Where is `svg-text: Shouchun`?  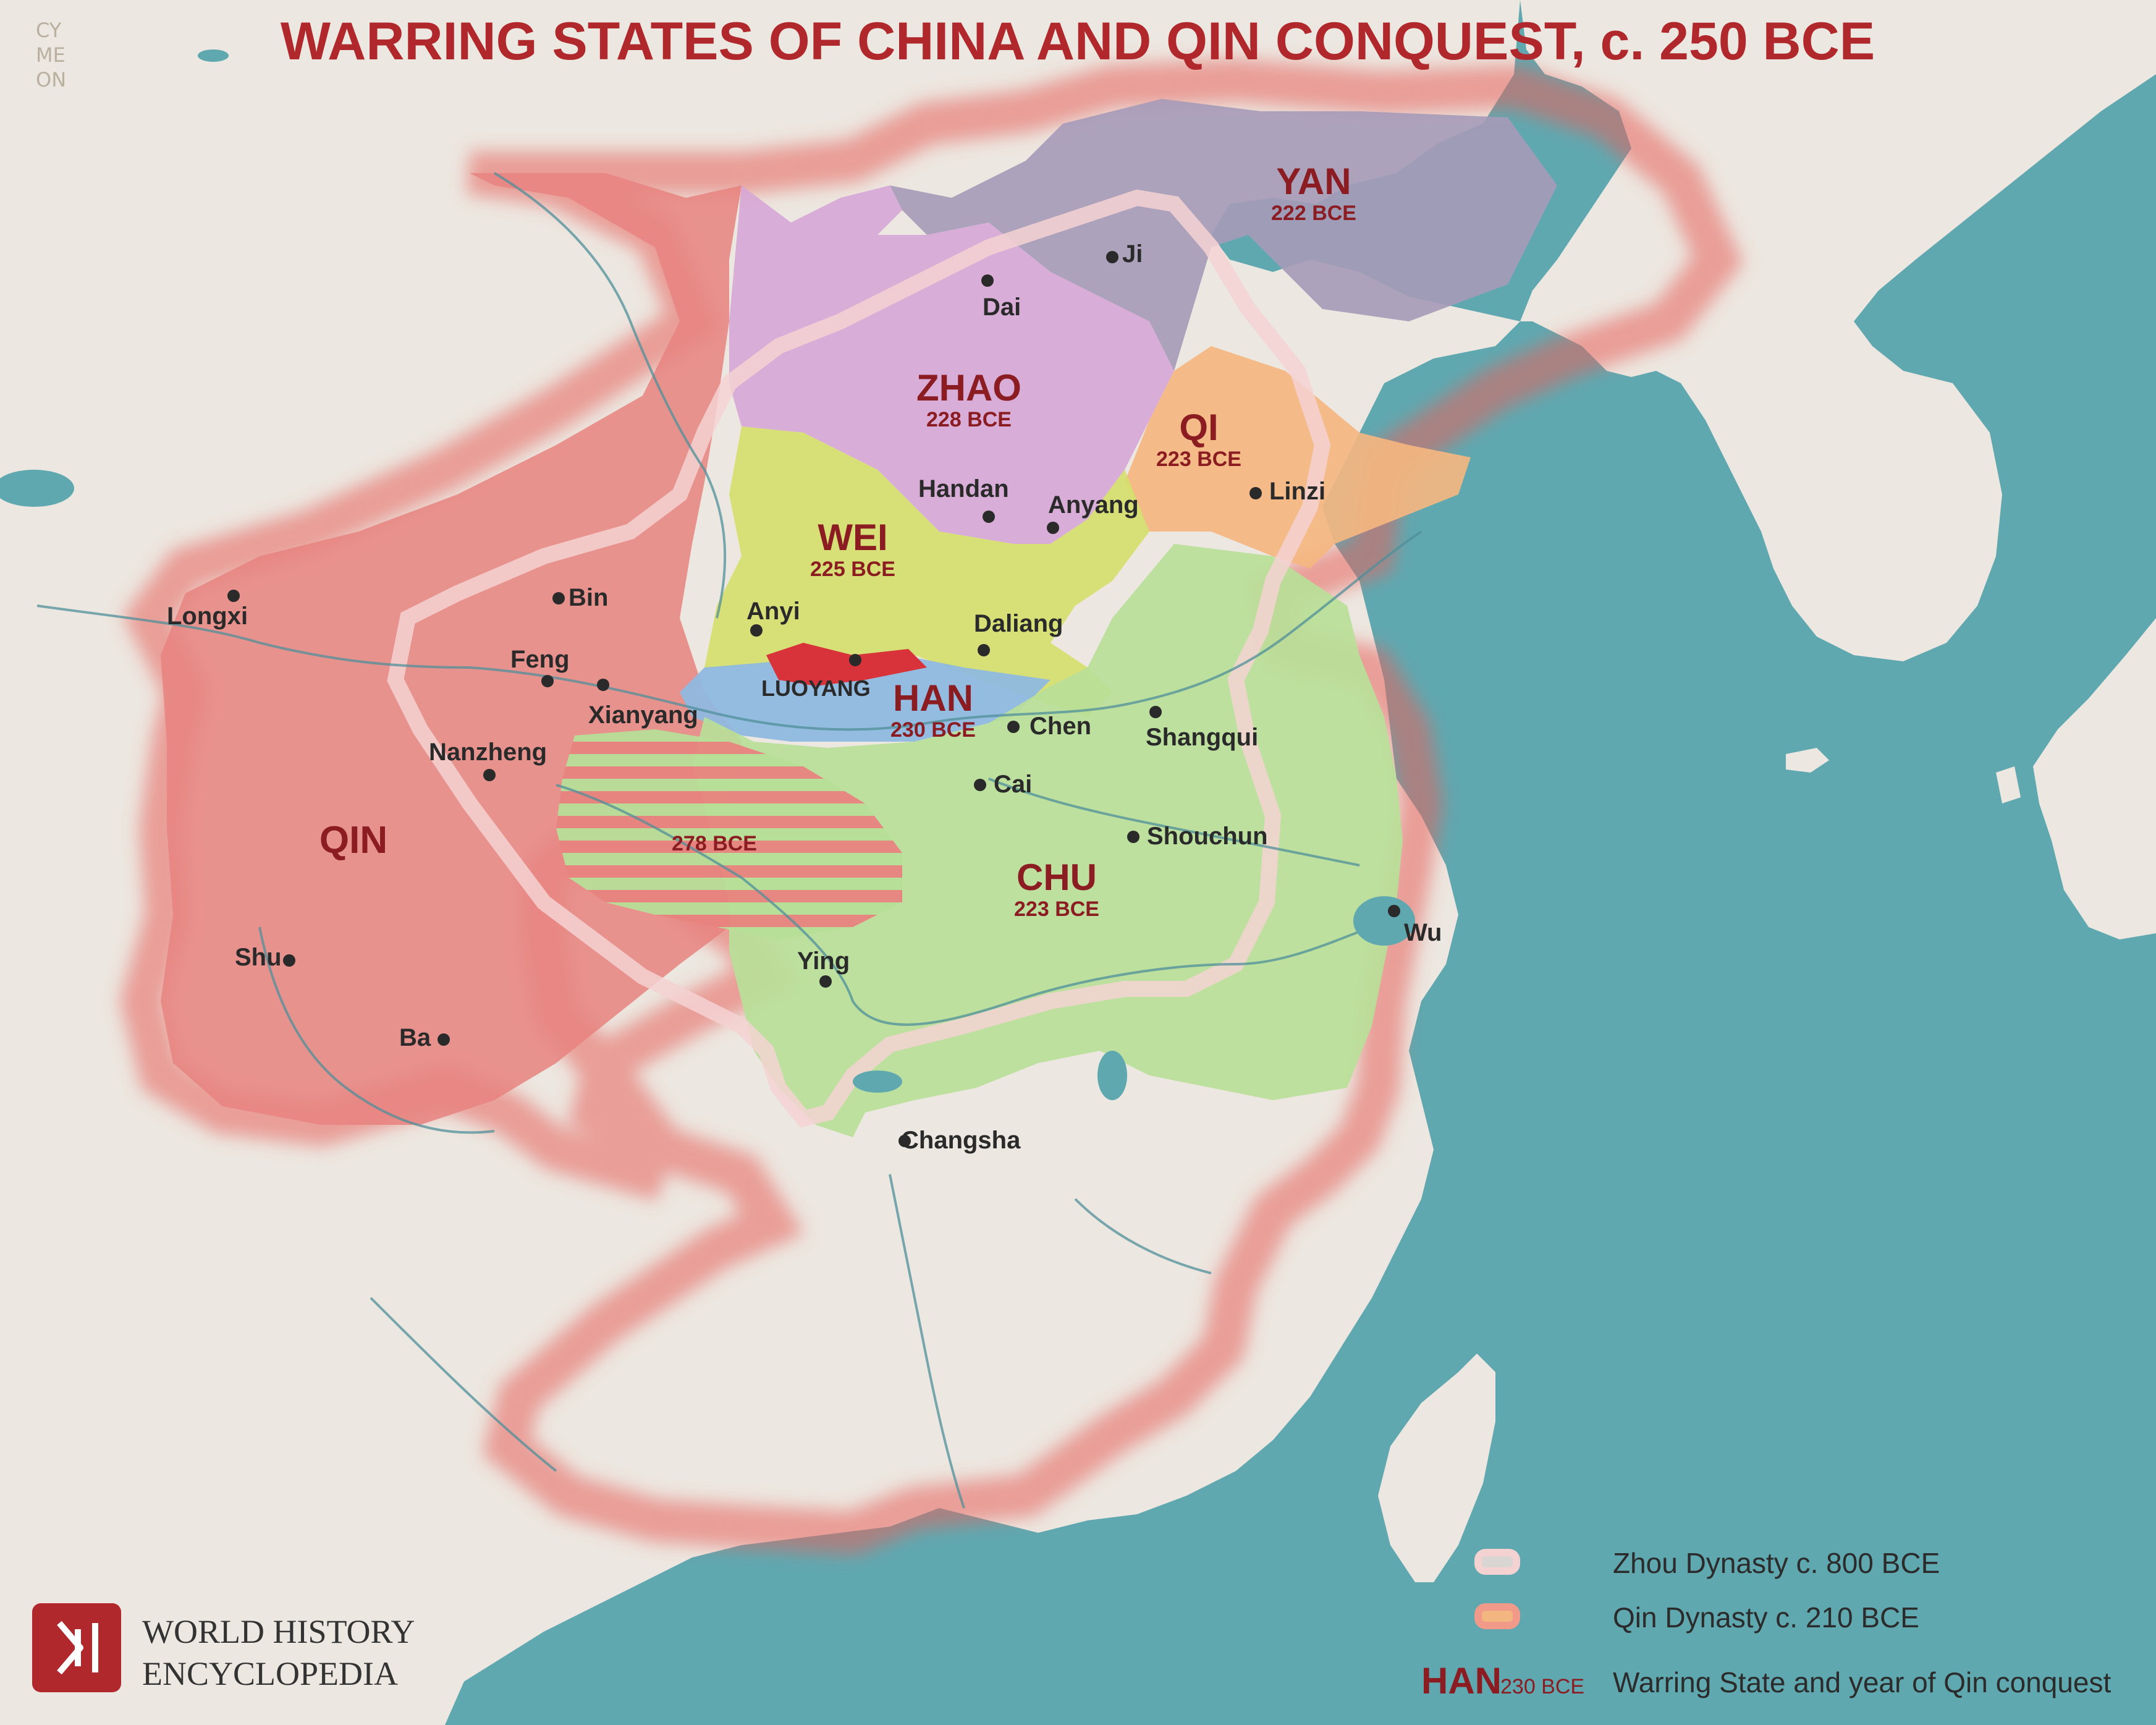 svg-text: Shouchun is located at coordinates (1207, 836).